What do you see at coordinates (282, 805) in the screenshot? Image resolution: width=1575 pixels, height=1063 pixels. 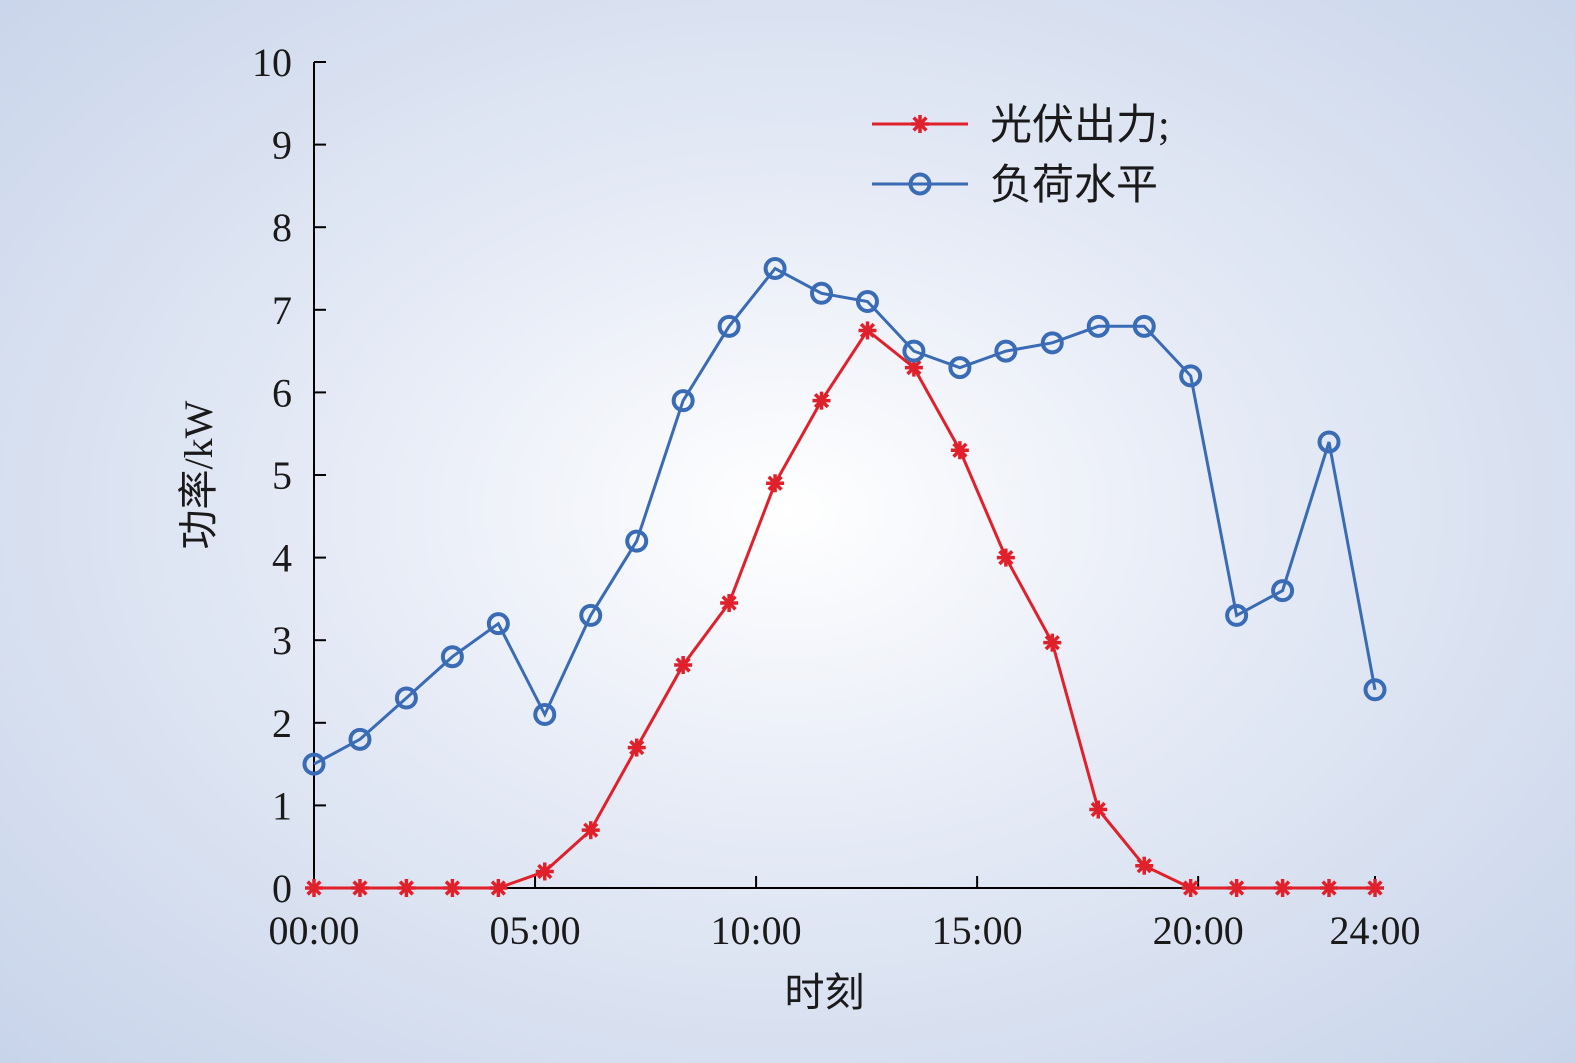 I see `y-tick-label: 1` at bounding box center [282, 805].